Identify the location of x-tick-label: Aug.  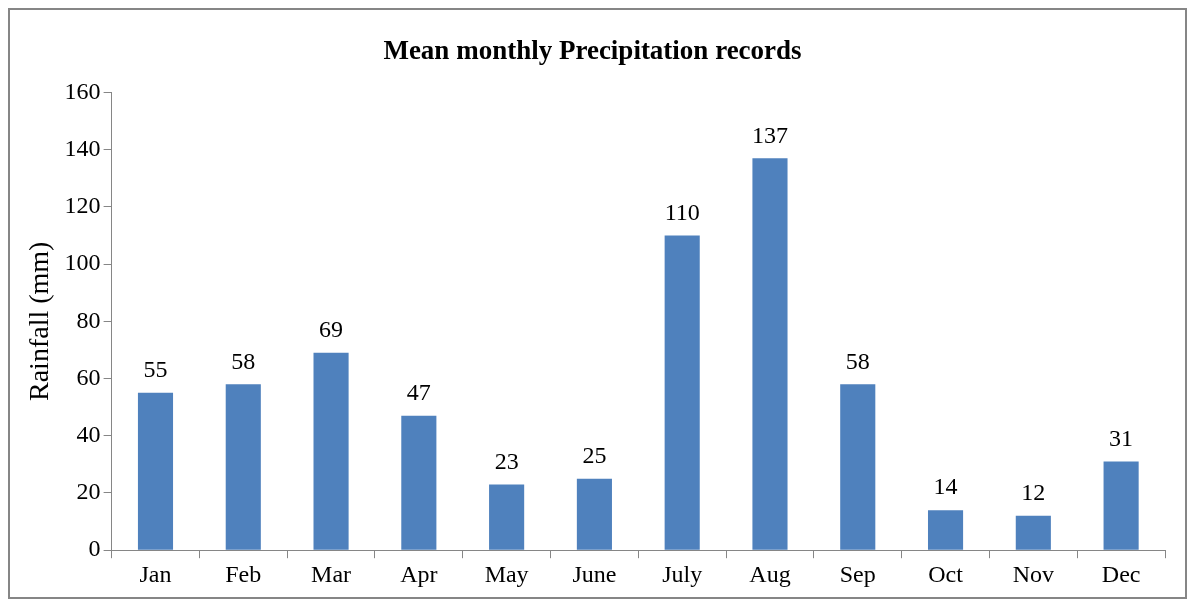
(770, 573).